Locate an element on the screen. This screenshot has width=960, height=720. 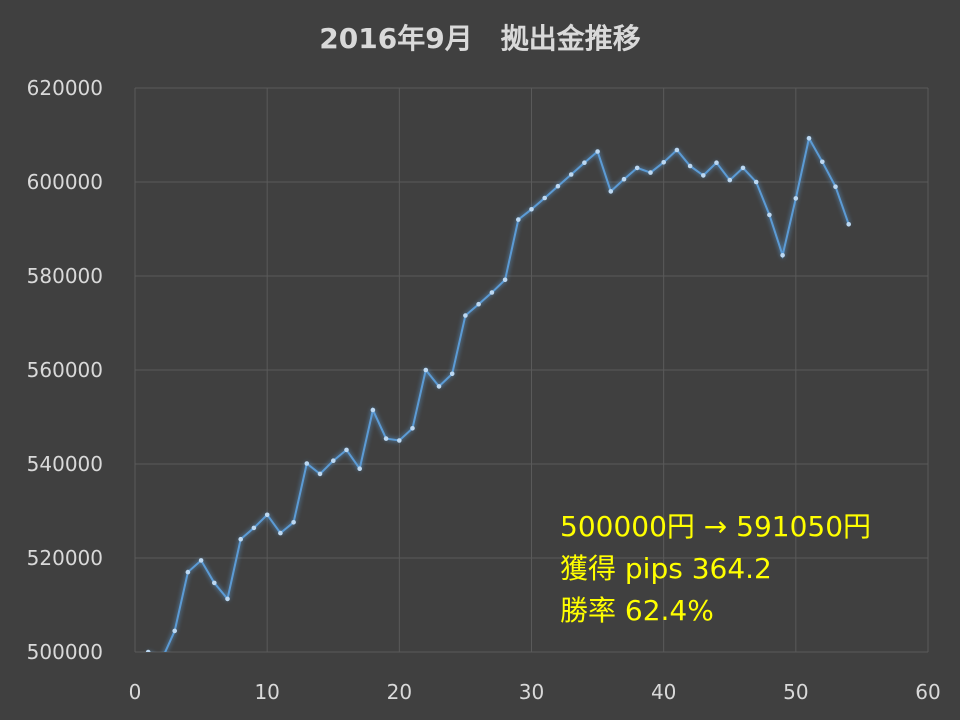
balance-change-text: 500000円 → 591050円 is located at coordinates (716, 526).